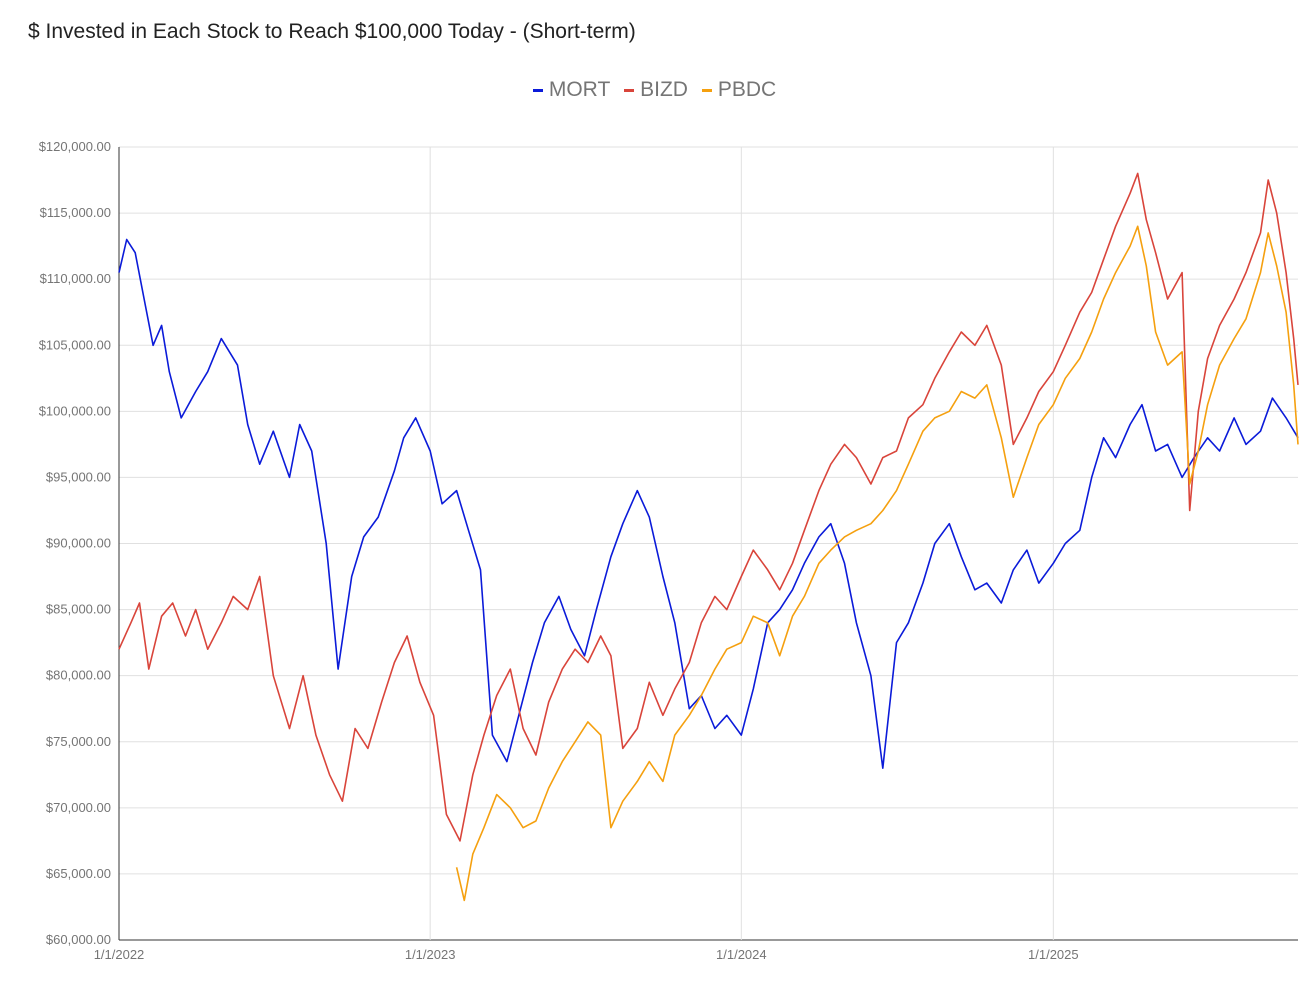  Describe the element at coordinates (1053, 954) in the screenshot. I see `x-tick-label: 1/1/2025` at that location.